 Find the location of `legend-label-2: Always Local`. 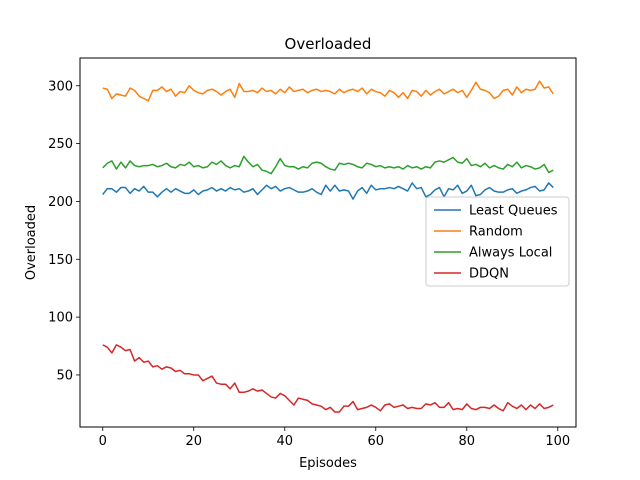

legend-label-2: Always Local is located at coordinates (510, 253).